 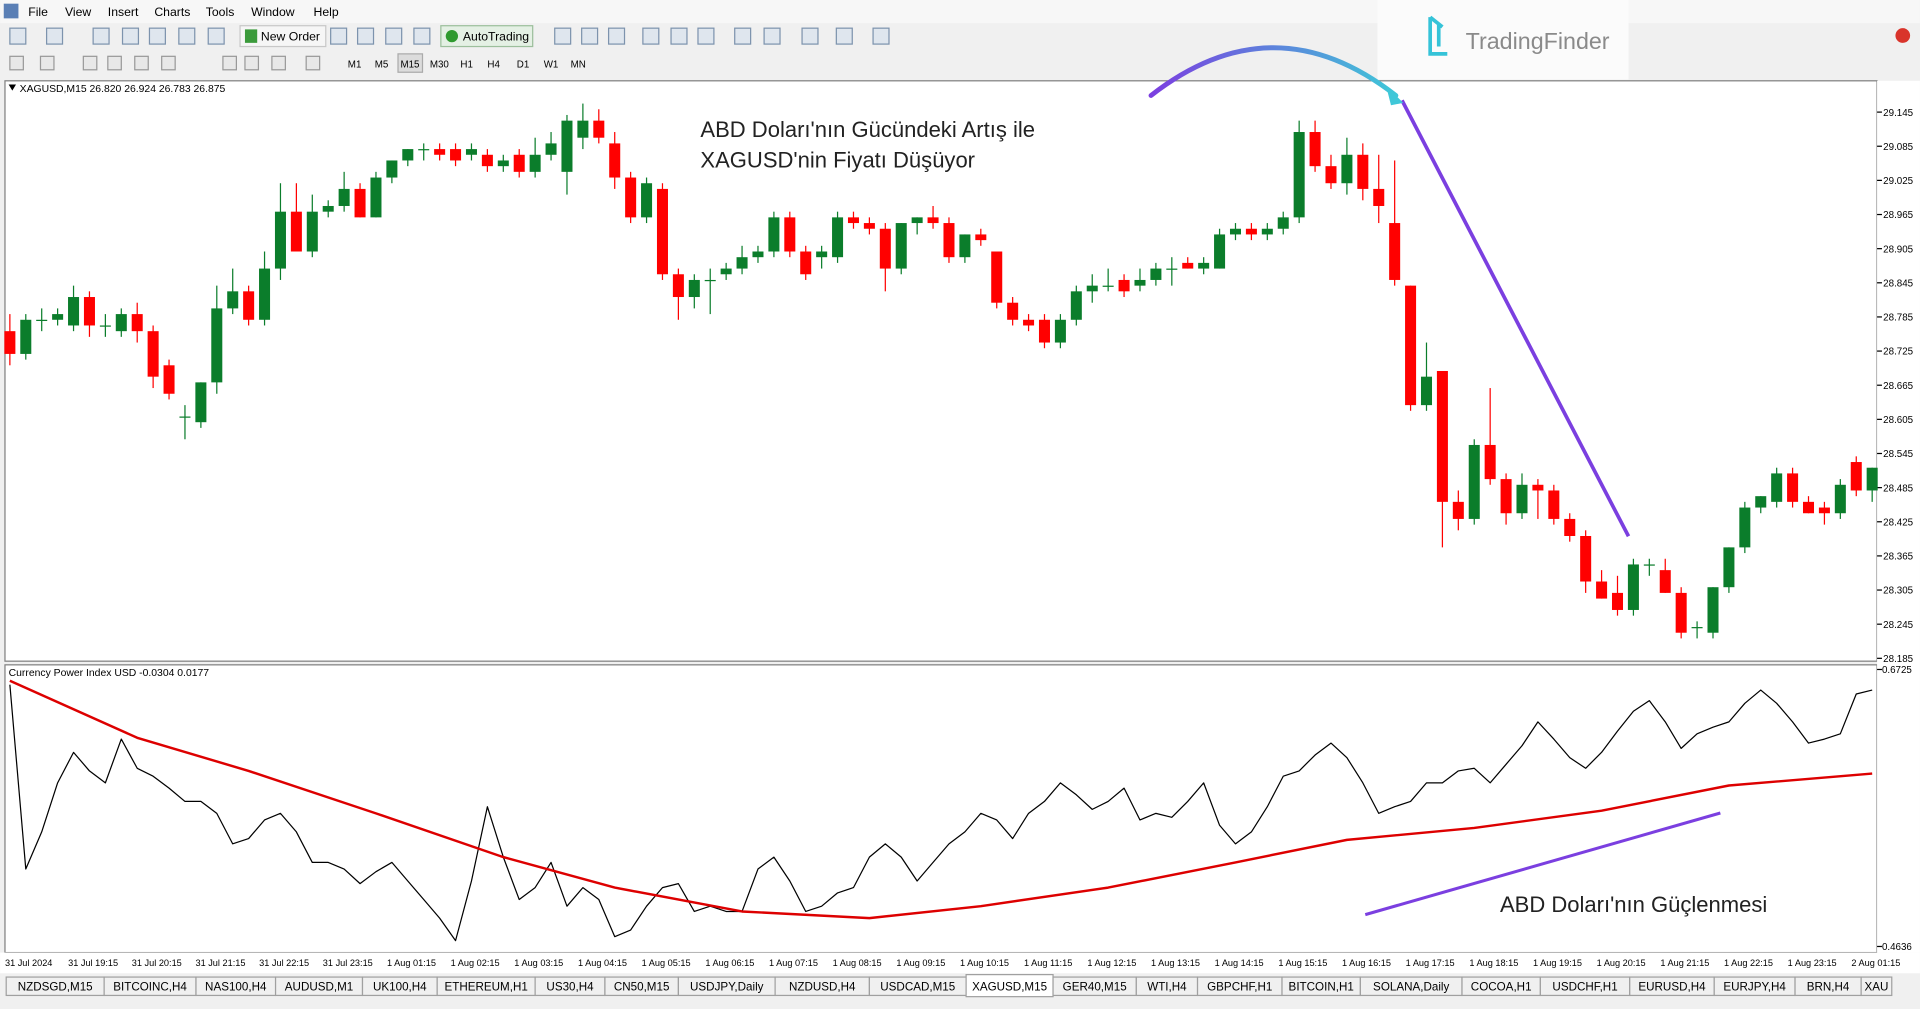 I want to click on timeframe-button: H1, so click(x=466, y=64).